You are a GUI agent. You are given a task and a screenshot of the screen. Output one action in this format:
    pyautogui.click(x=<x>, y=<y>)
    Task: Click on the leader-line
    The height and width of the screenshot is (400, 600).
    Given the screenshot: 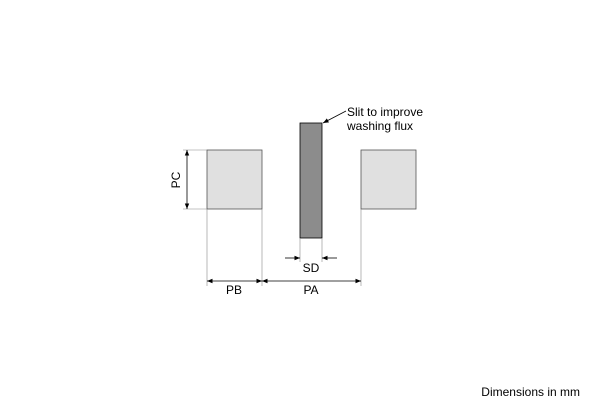 What is the action you would take?
    pyautogui.click(x=334, y=117)
    